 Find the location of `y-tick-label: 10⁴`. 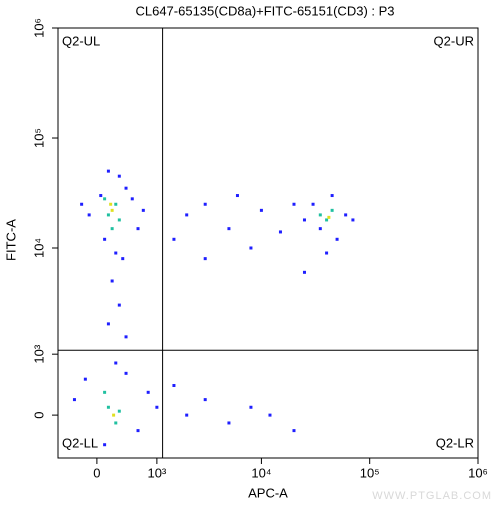

y-tick-label: 10⁴ is located at coordinates (38, 248).